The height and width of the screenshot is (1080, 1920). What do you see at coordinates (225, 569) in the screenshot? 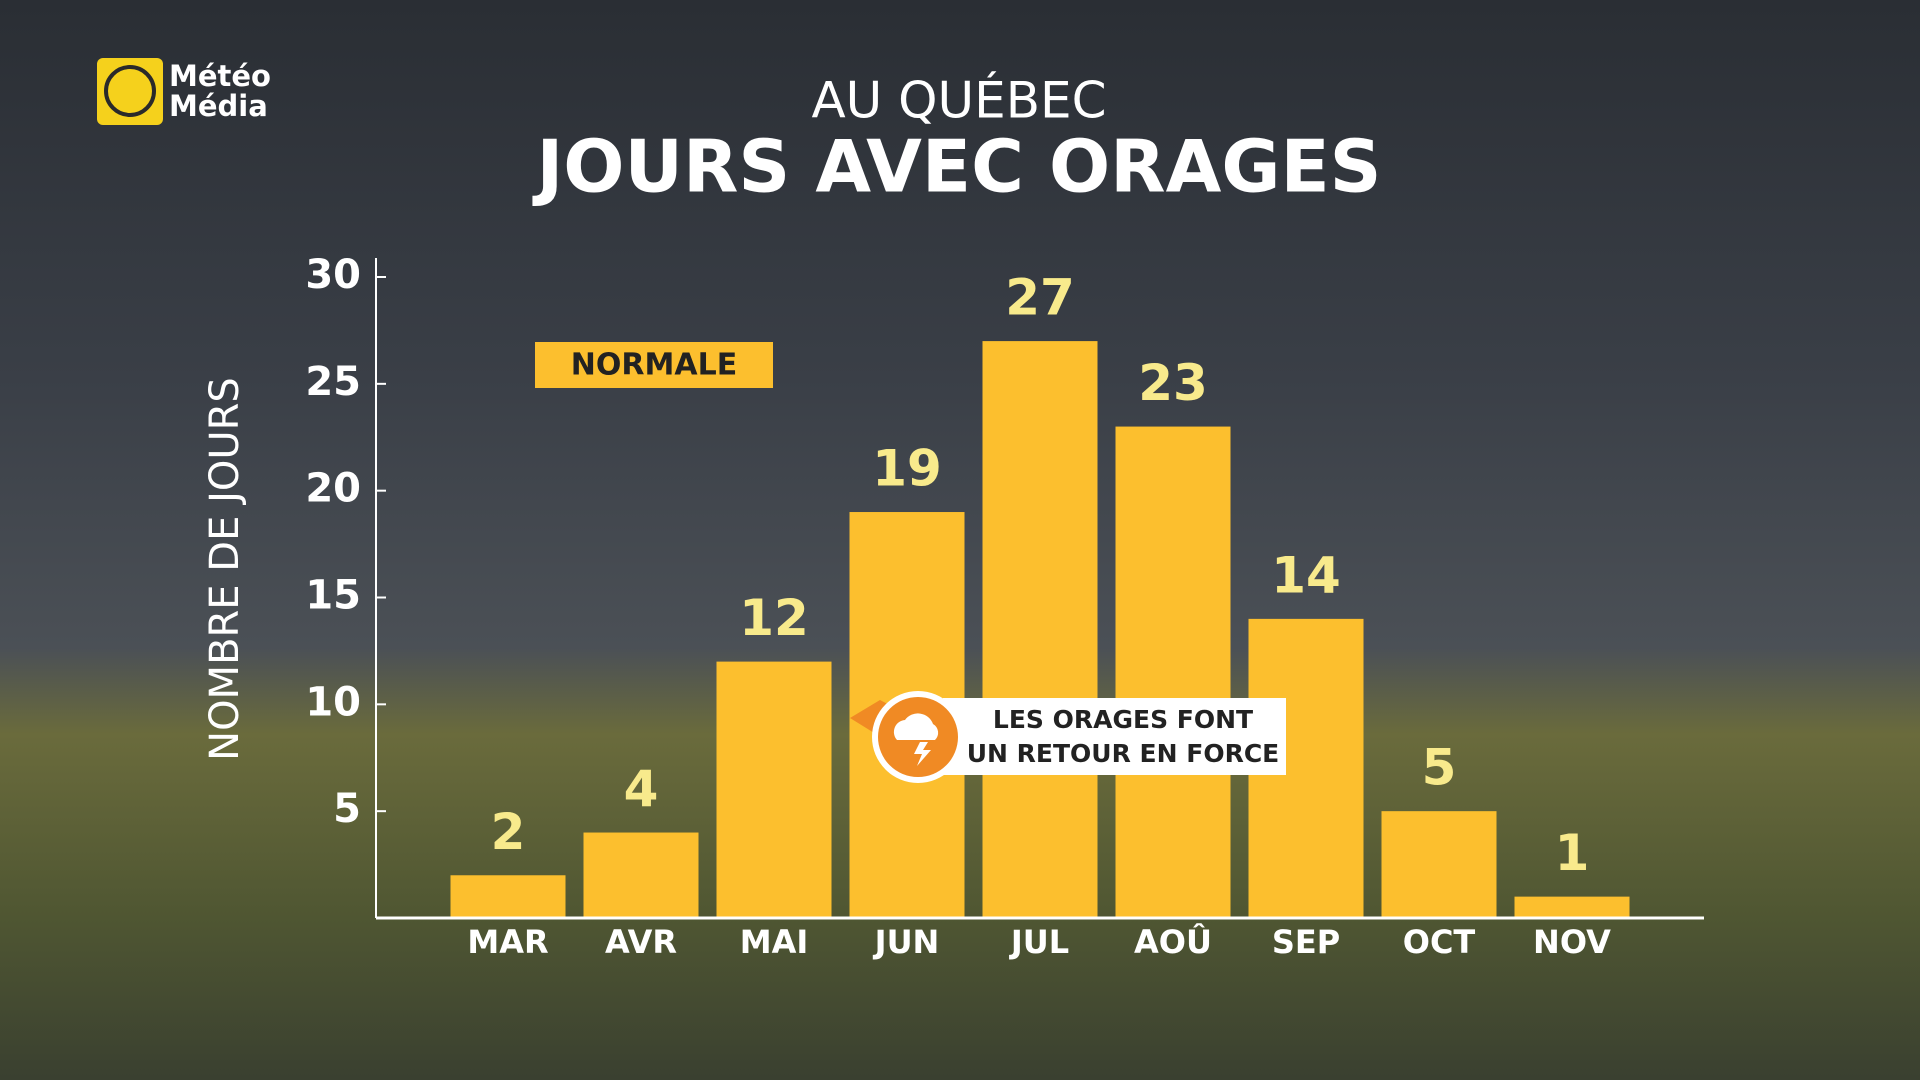
I see `y-axis-label: NOMBRE DE JOURS` at bounding box center [225, 569].